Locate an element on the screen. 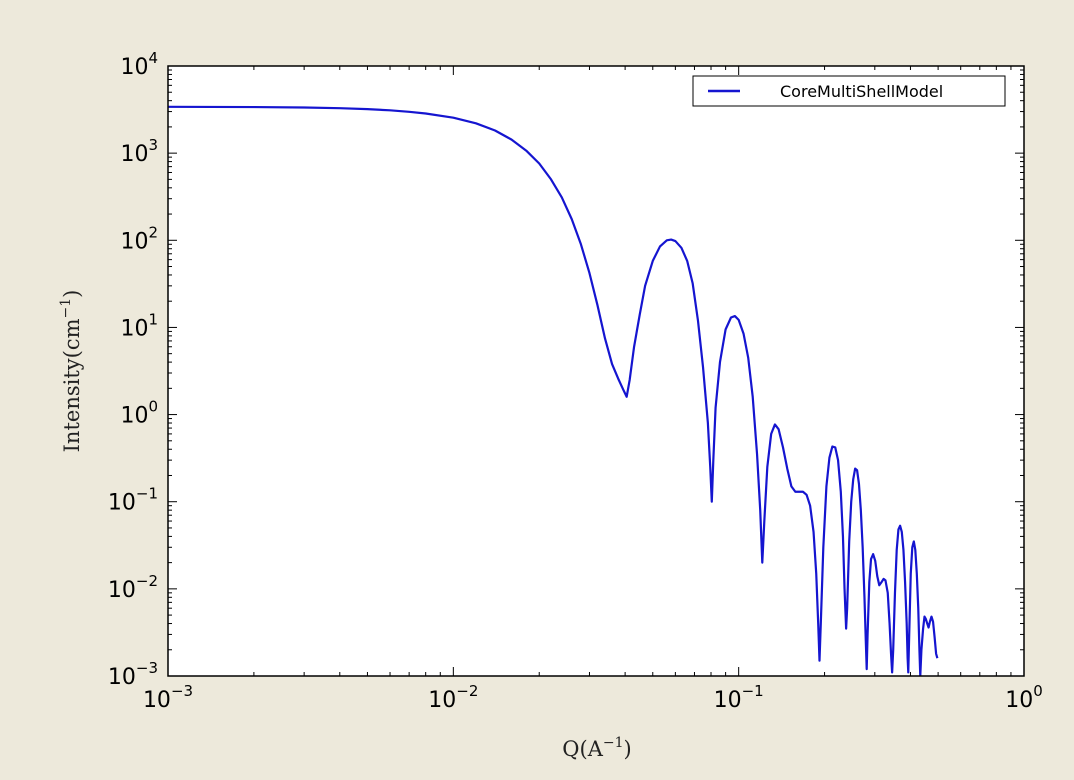 This screenshot has height=780, width=1074. y-tick-label: 10⁻³ is located at coordinates (133, 674).